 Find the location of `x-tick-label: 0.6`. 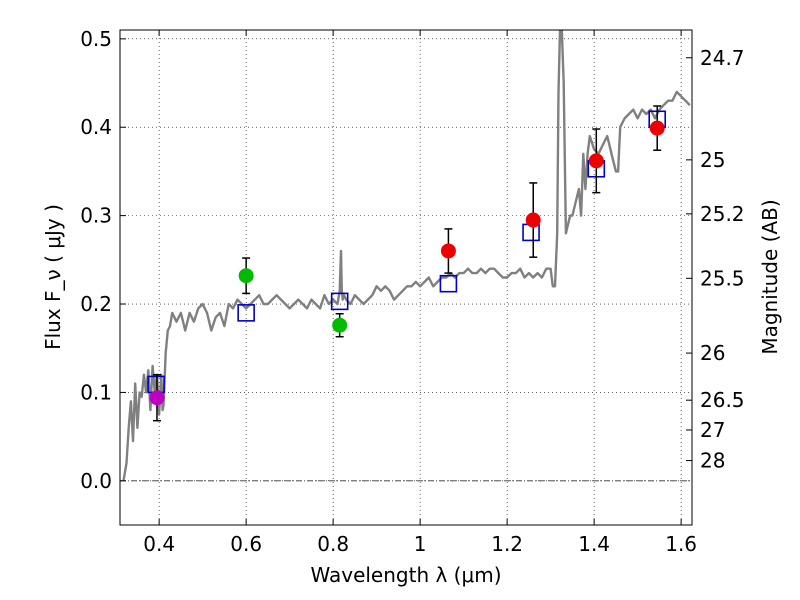

x-tick-label: 0.6 is located at coordinates (246, 544).